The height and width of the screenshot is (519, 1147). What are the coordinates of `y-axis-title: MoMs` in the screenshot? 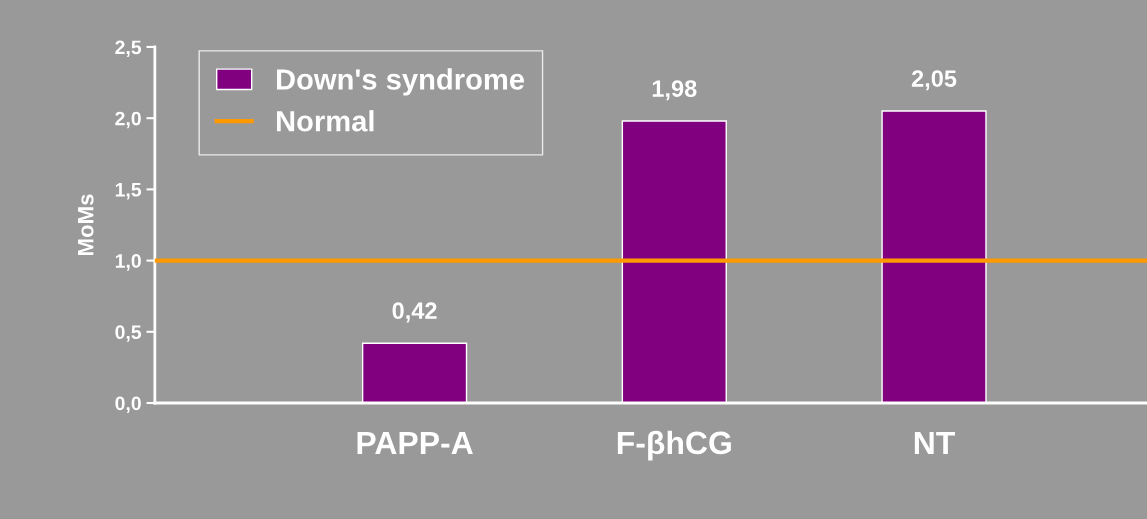 It's located at (86, 224).